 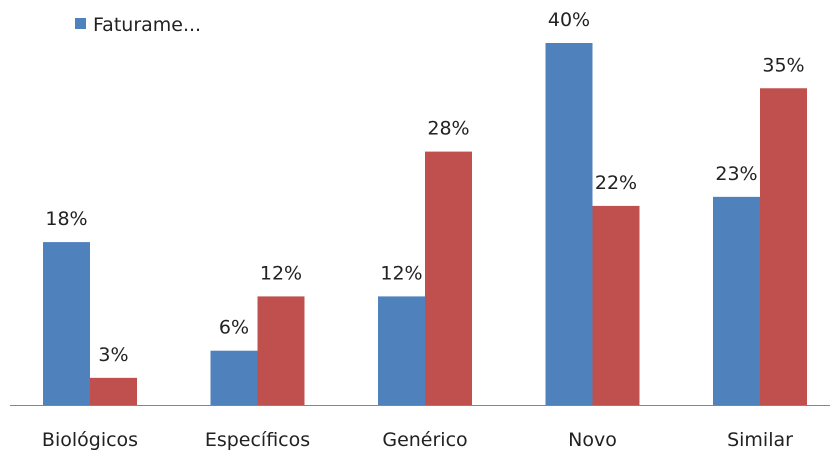 I want to click on category-label-1: Específicos, so click(x=257, y=440).